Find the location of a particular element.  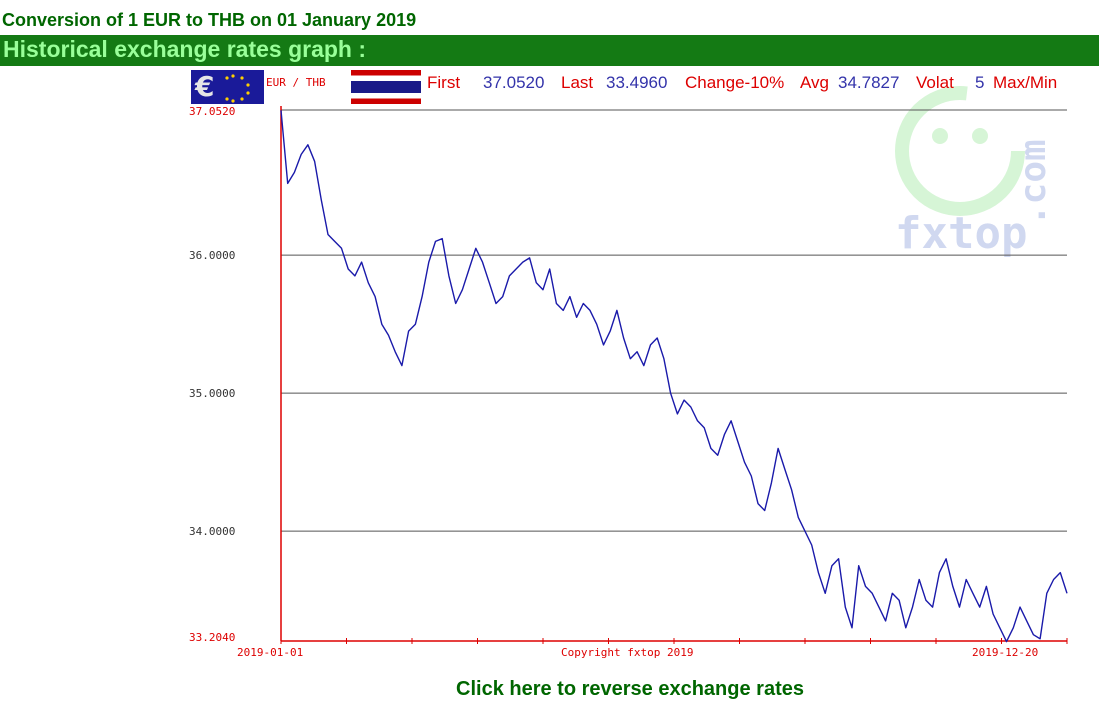

watermark-text: fxtop is located at coordinates (961, 233).